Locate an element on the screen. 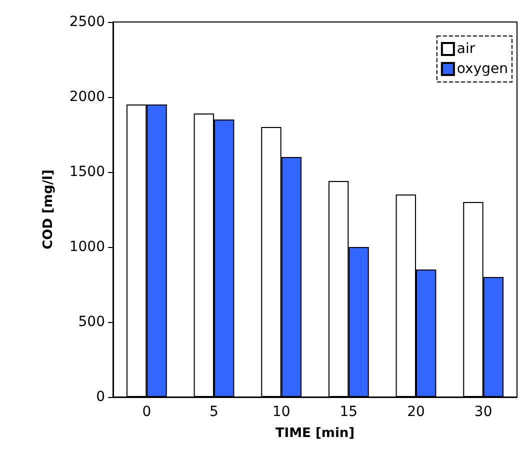 The image size is (526, 464). x-tick-label: 5 is located at coordinates (214, 412).